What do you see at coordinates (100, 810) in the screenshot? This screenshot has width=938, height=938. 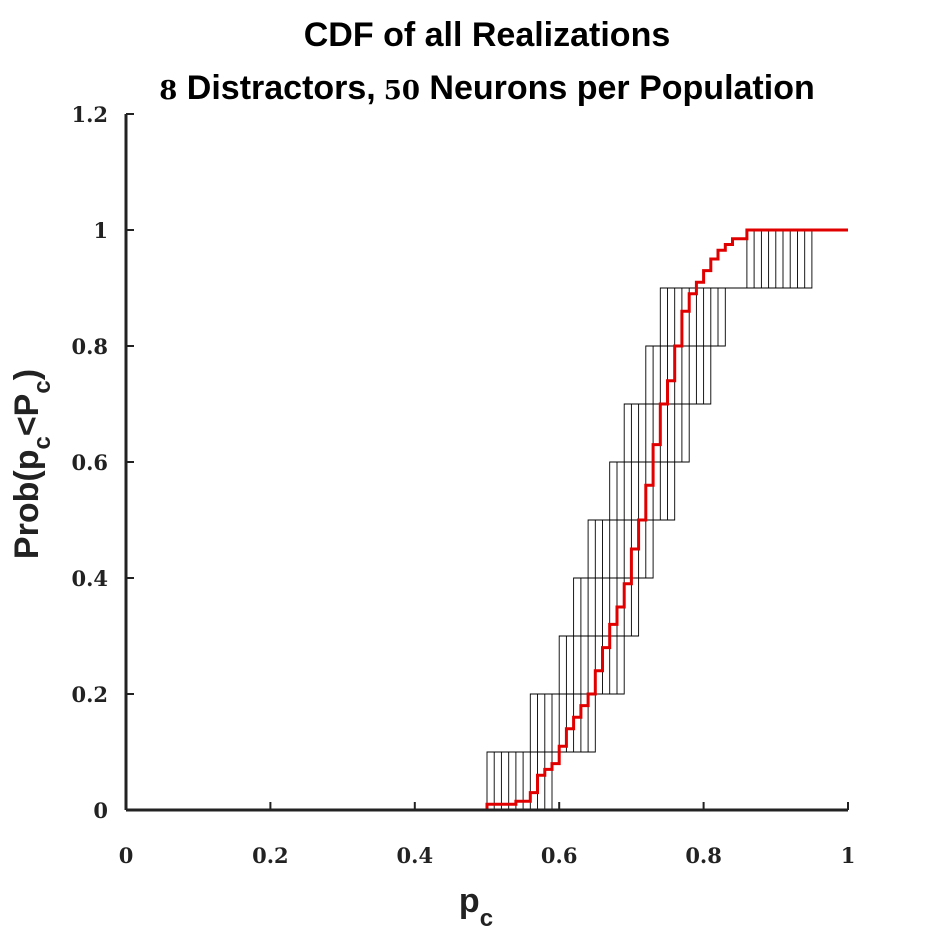 I see `y-tick-label: 0` at bounding box center [100, 810].